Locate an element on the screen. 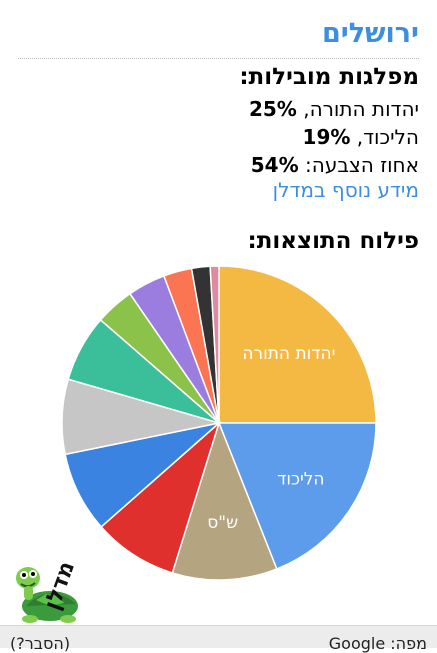 The width and height of the screenshot is (437, 653). stat-value: 25% is located at coordinates (272, 109).